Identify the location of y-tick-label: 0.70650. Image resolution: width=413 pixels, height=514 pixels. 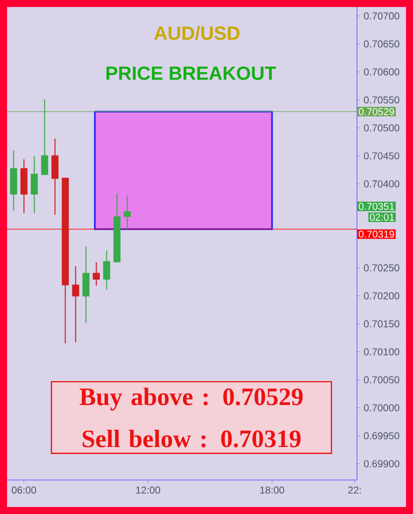
(382, 44).